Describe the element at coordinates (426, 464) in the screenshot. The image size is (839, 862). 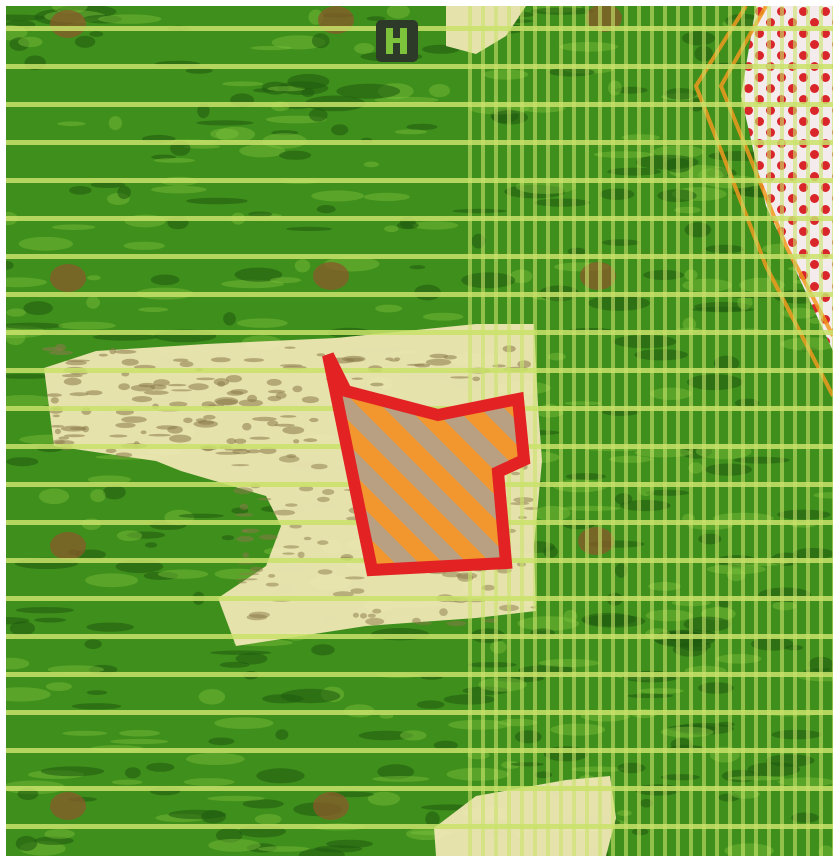
I see `highlighted-parcel` at that location.